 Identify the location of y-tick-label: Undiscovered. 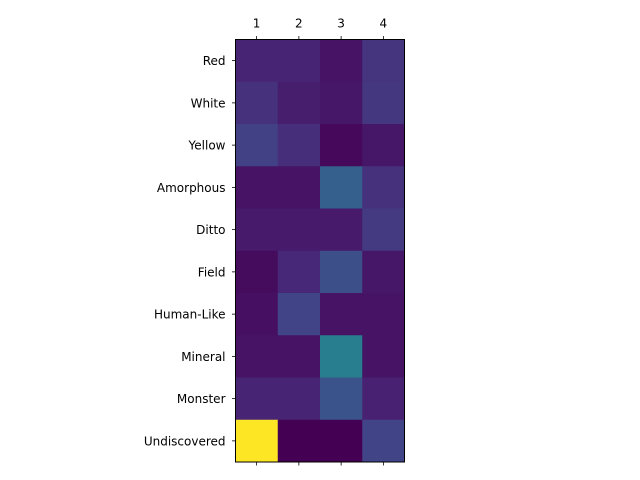
(185, 441).